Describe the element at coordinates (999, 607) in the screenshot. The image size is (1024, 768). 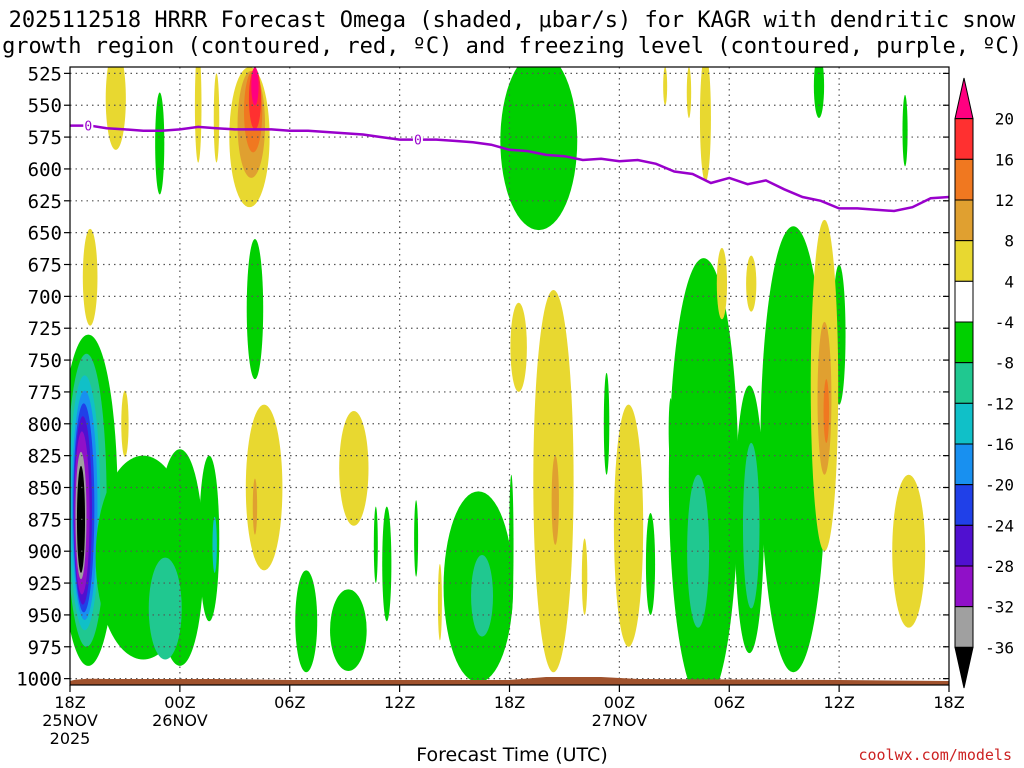
I see `colorbar-label: -32` at that location.